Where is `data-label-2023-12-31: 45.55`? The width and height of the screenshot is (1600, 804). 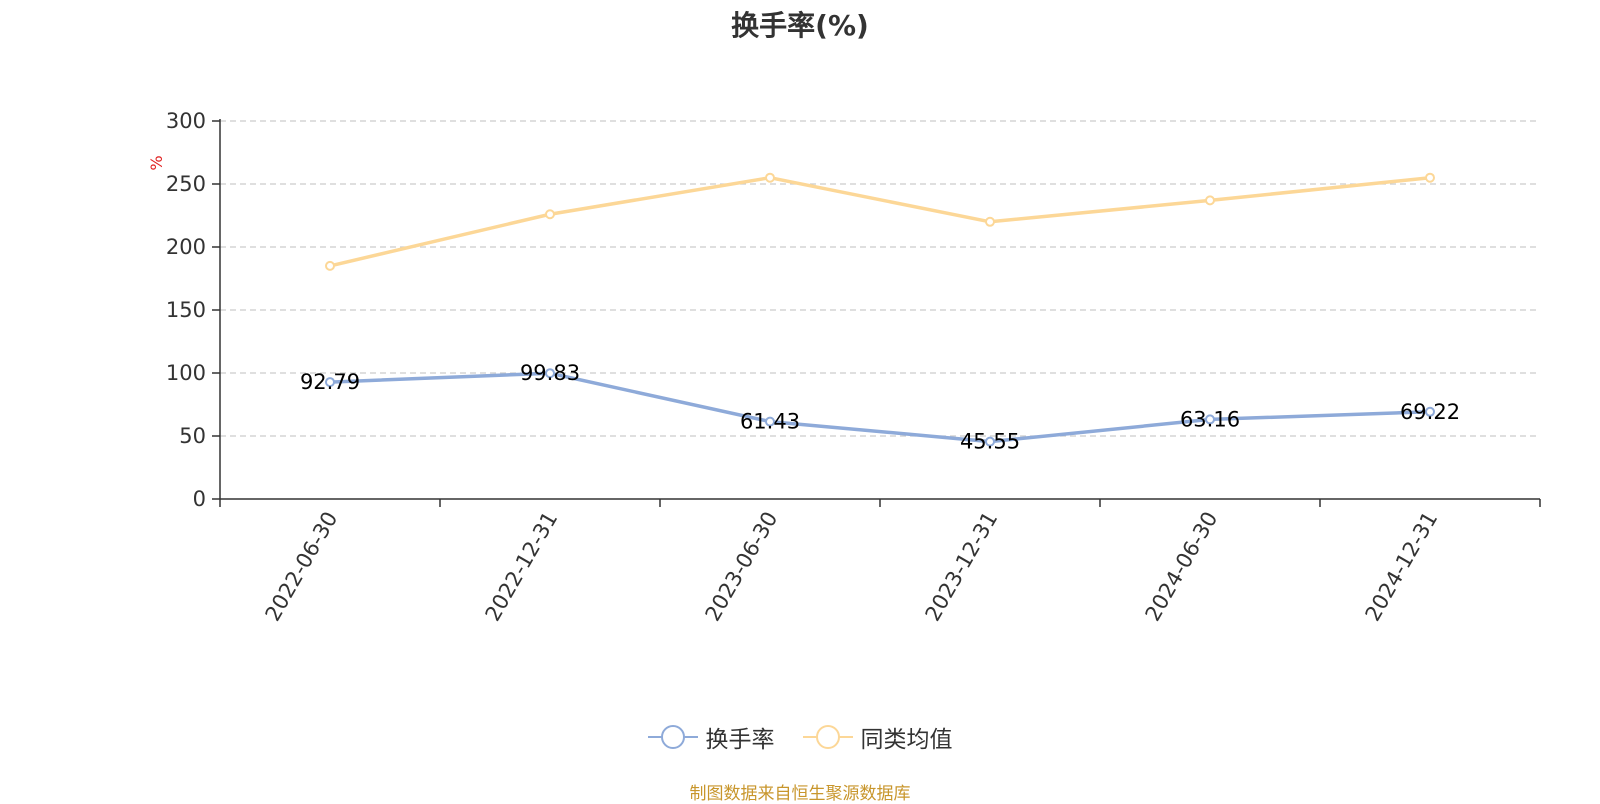 data-label-2023-12-31: 45.55 is located at coordinates (990, 442).